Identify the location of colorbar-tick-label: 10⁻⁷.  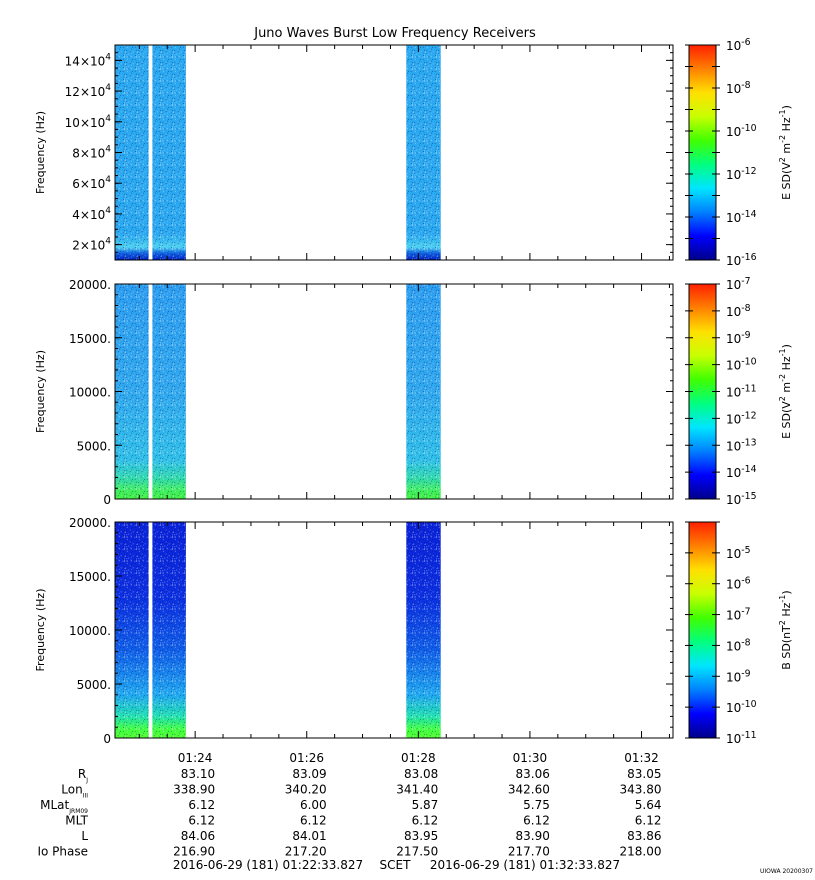
(738, 284).